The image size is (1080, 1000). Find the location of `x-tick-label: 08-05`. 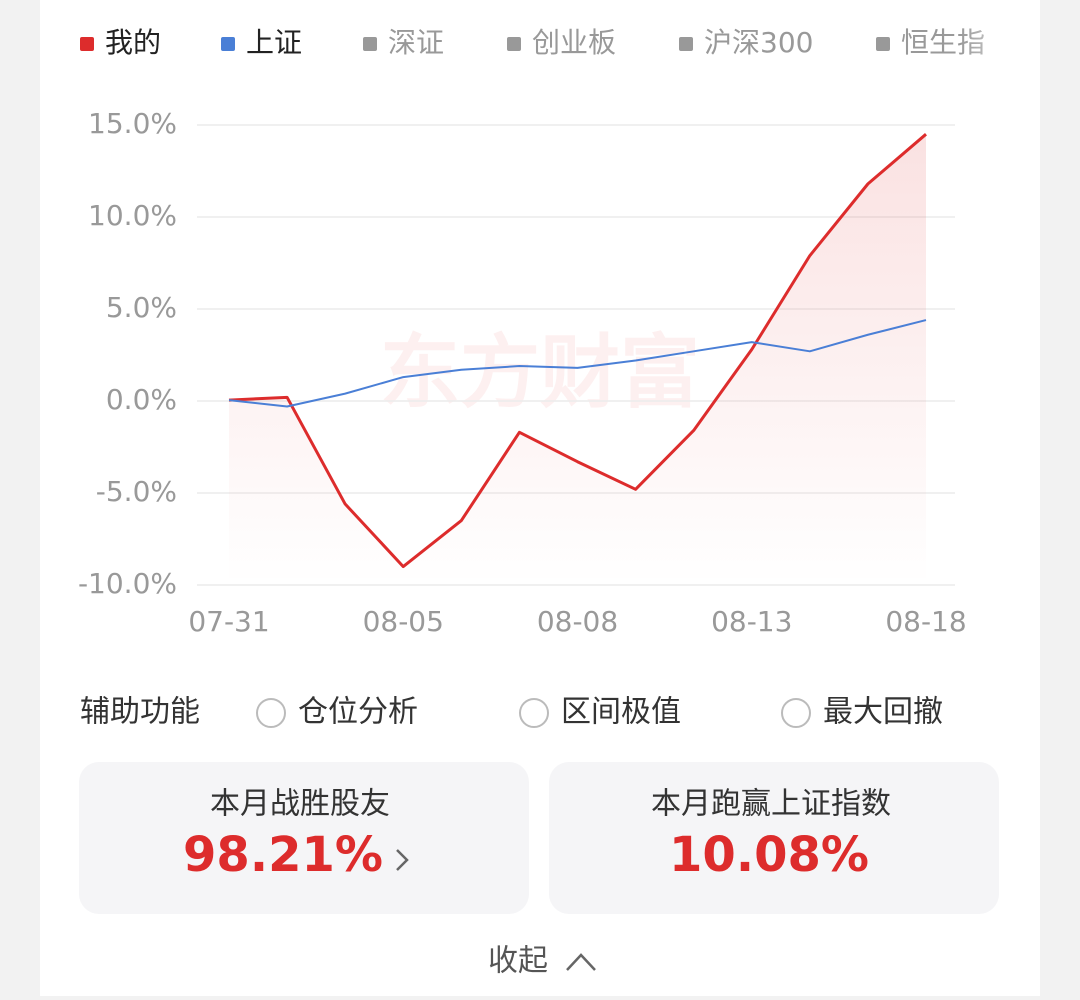

x-tick-label: 08-05 is located at coordinates (403, 621).